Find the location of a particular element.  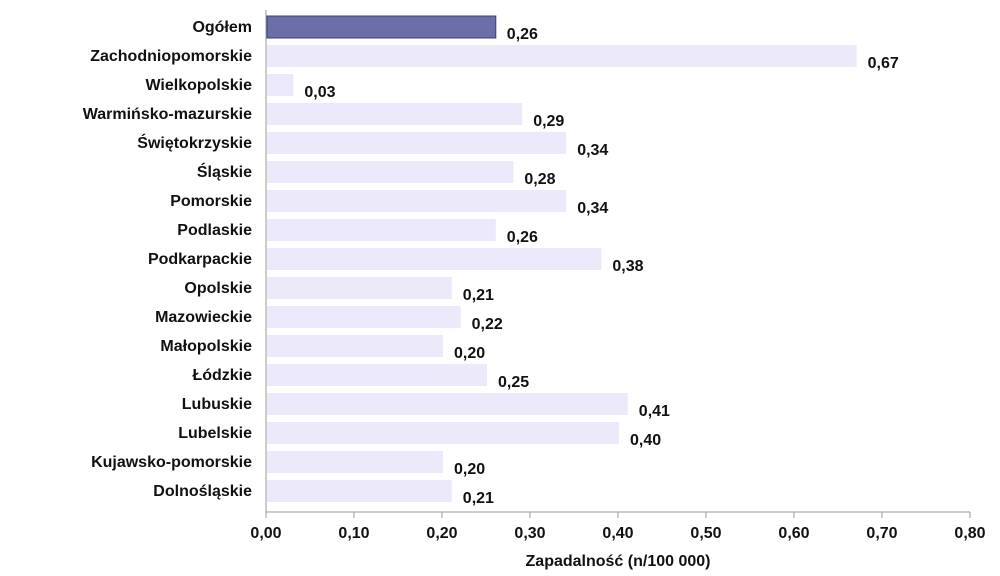

category-label: Łódzkie is located at coordinates (222, 375).